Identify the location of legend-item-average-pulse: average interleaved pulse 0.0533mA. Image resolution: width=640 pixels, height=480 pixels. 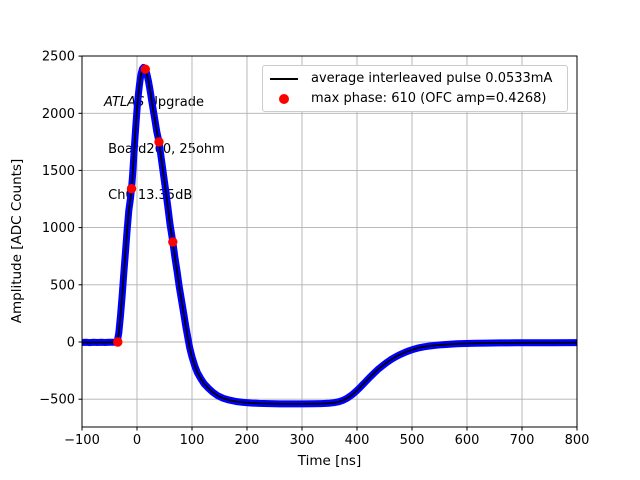
(415, 78).